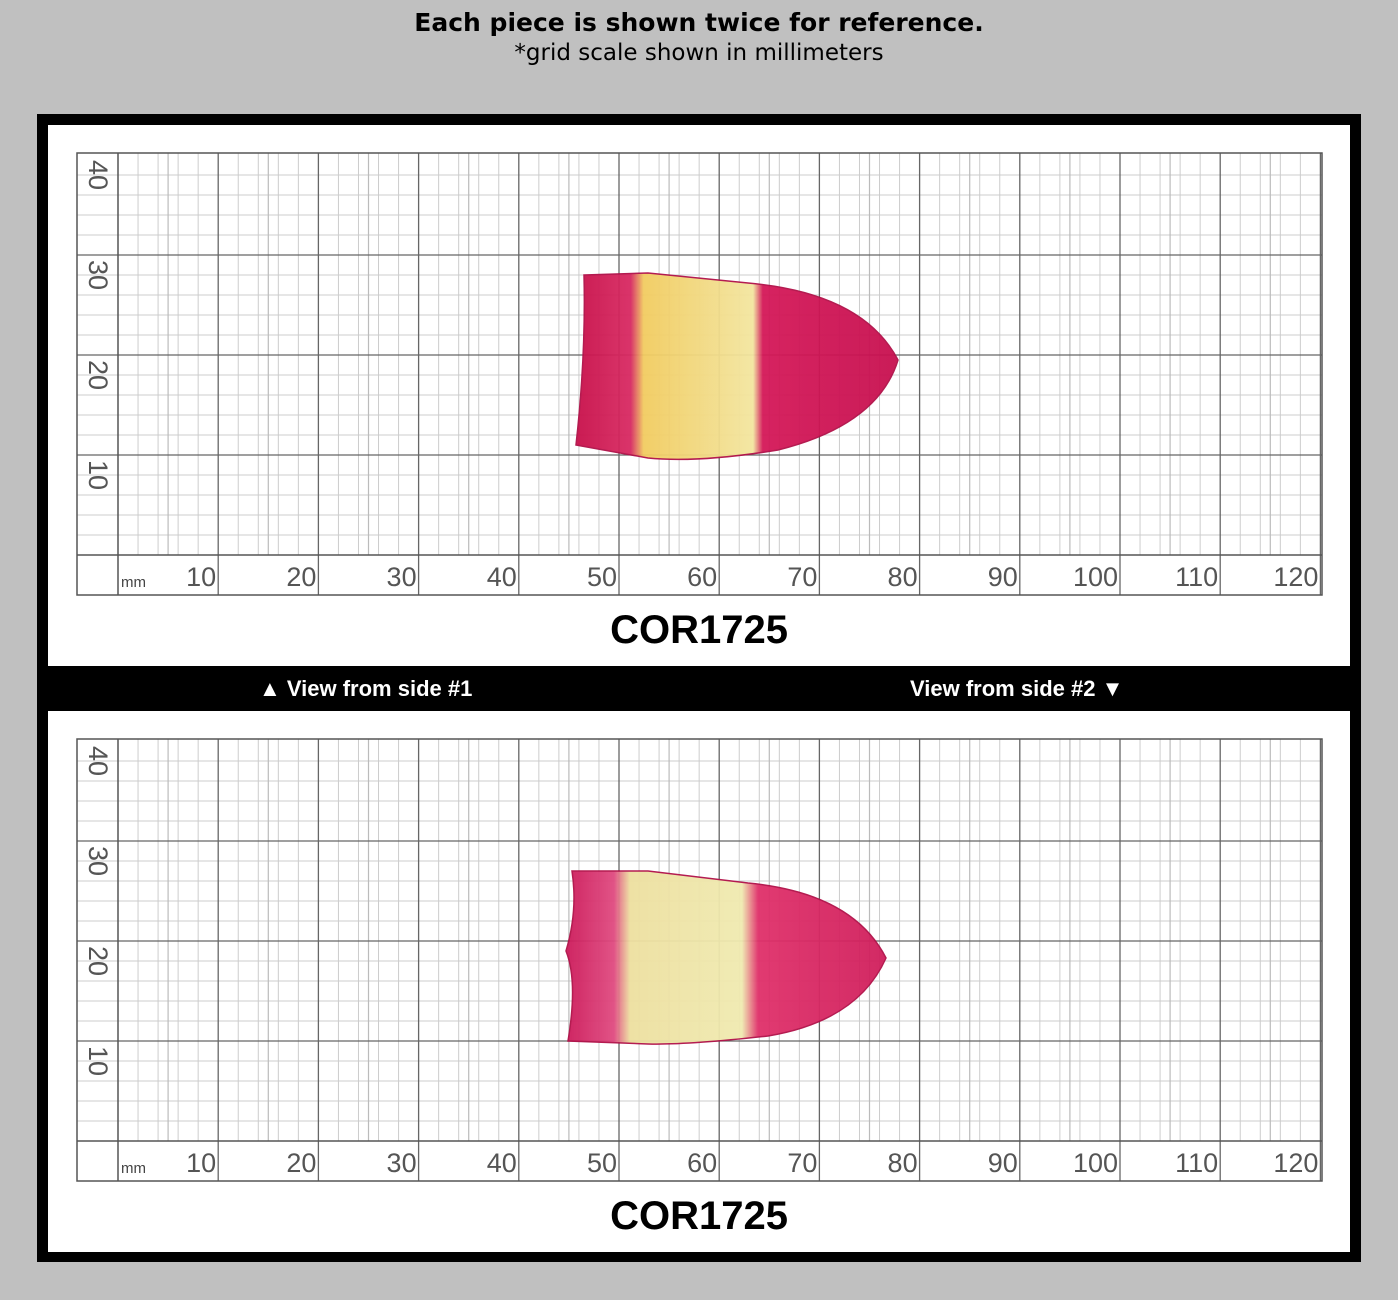  Describe the element at coordinates (699, 22) in the screenshot. I see `title: Each piece is shown twice for reference.` at that location.